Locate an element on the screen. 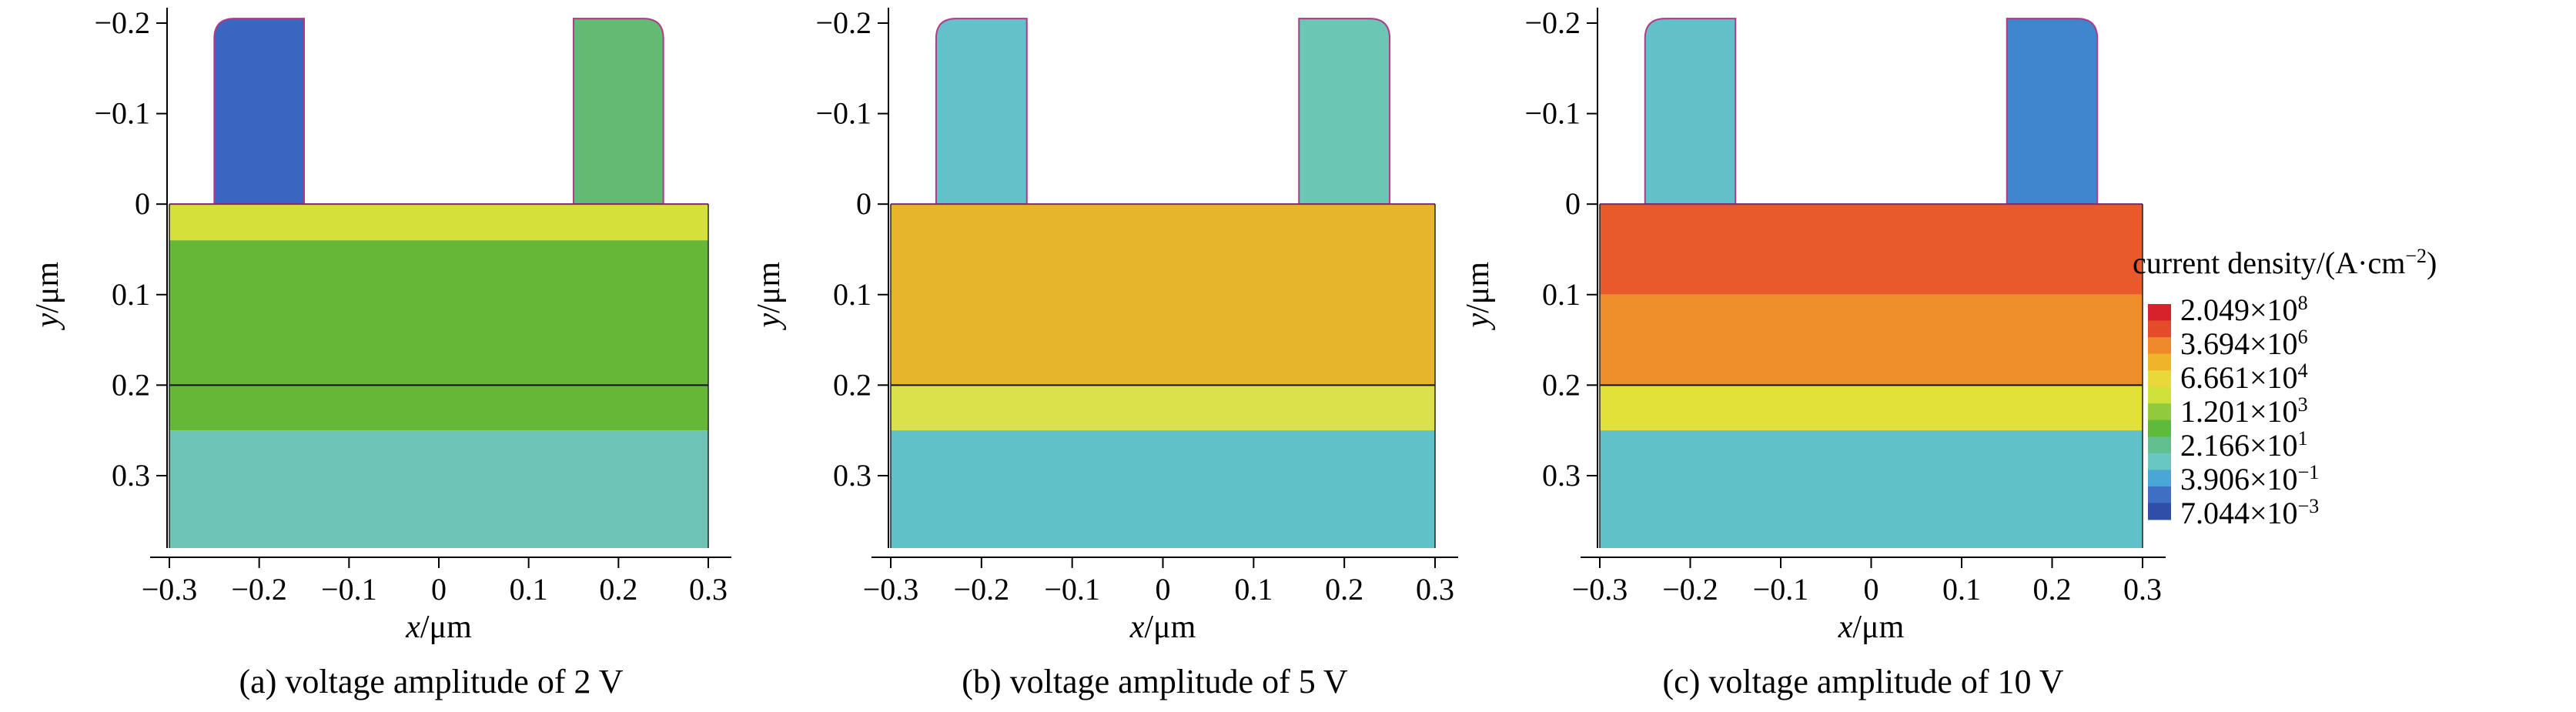 The width and height of the screenshot is (2576, 712). colorbar-label-mantissa: 2.049×10 is located at coordinates (2239, 309).